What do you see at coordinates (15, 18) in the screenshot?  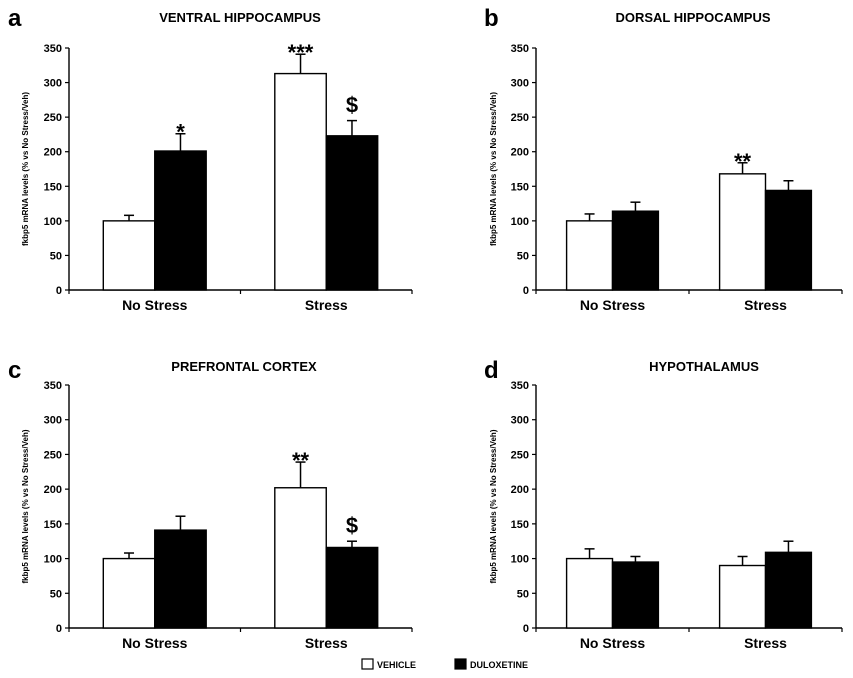 I see `panel-letter: a` at bounding box center [15, 18].